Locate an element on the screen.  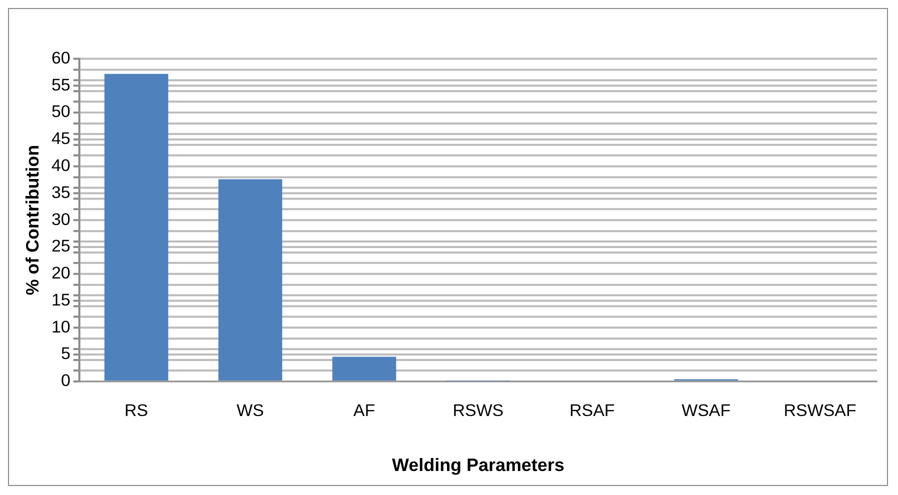
y-tick-label: 20 is located at coordinates (61, 273).